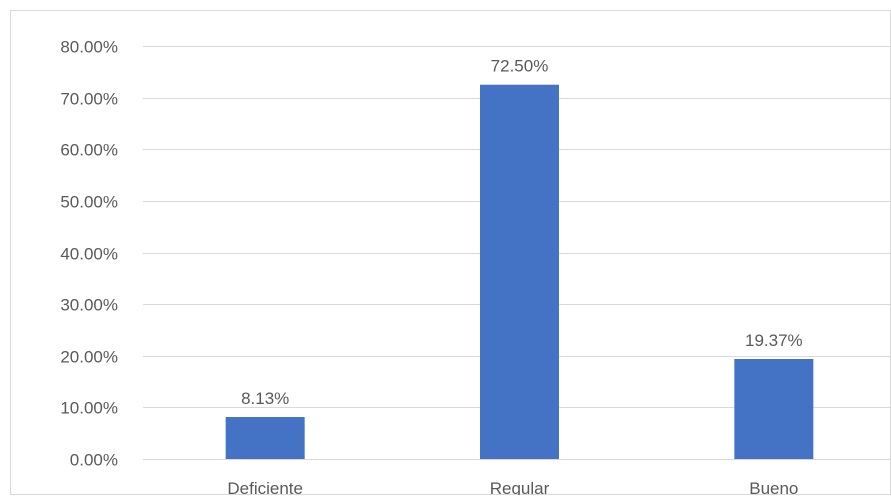  I want to click on x-tick-label: Deficiente, so click(265, 487).